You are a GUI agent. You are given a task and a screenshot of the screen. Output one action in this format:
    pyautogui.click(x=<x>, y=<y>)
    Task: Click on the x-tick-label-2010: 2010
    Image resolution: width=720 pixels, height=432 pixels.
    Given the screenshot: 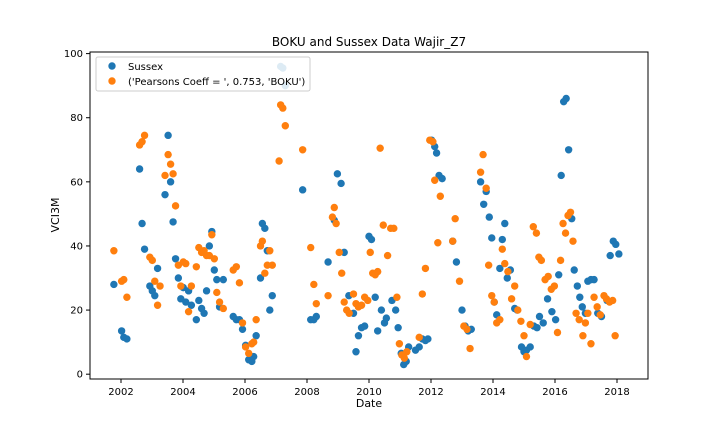 What is the action you would take?
    pyautogui.click(x=368, y=392)
    